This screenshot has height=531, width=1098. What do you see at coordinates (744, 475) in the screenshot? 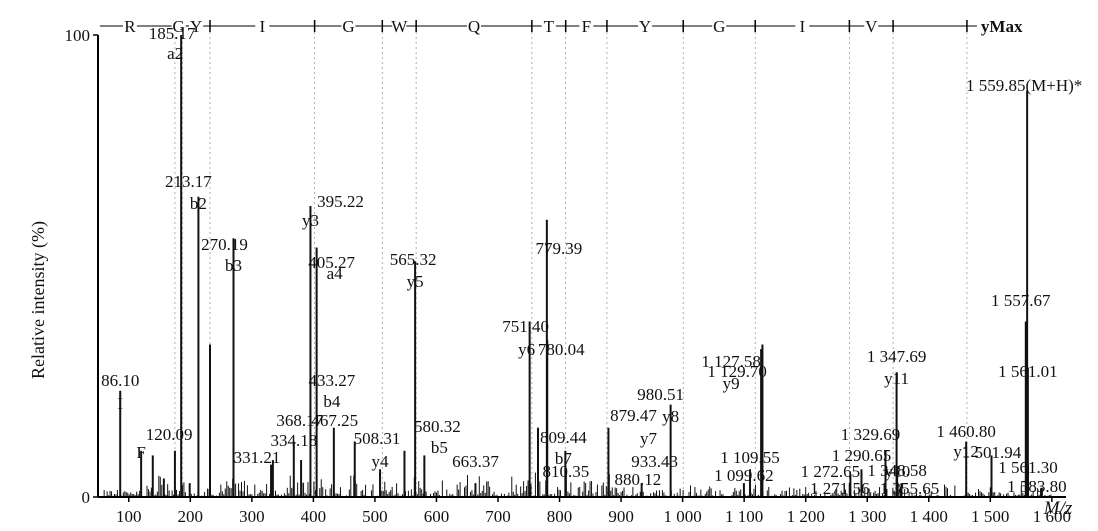
I see `peak-mz-label: 1 099.62` at bounding box center [744, 475].